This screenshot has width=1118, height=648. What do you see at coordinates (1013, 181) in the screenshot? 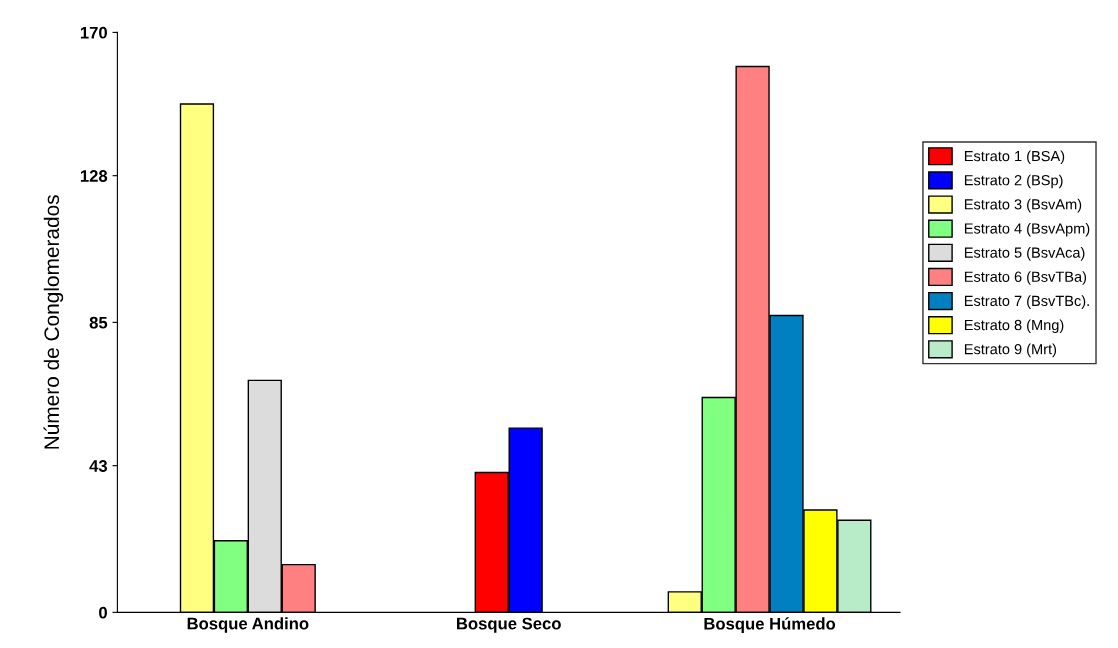
I see `legend-label: Estrato 2 (BSp)` at bounding box center [1013, 181].